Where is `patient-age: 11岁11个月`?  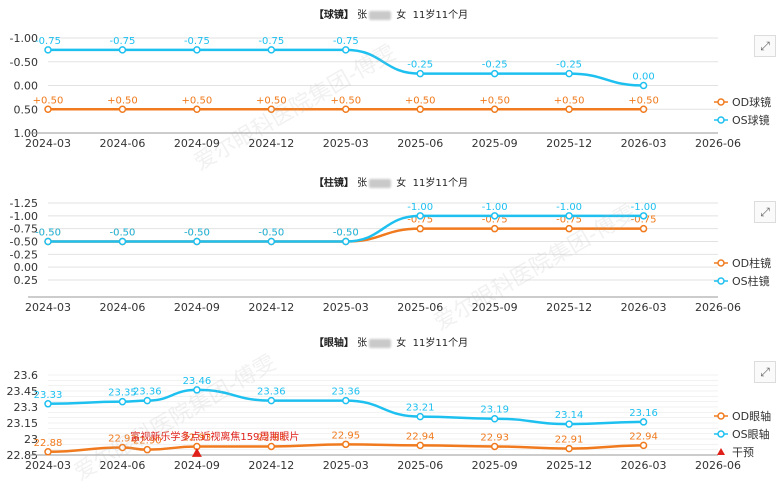
patient-age: 11岁11个月 is located at coordinates (440, 183).